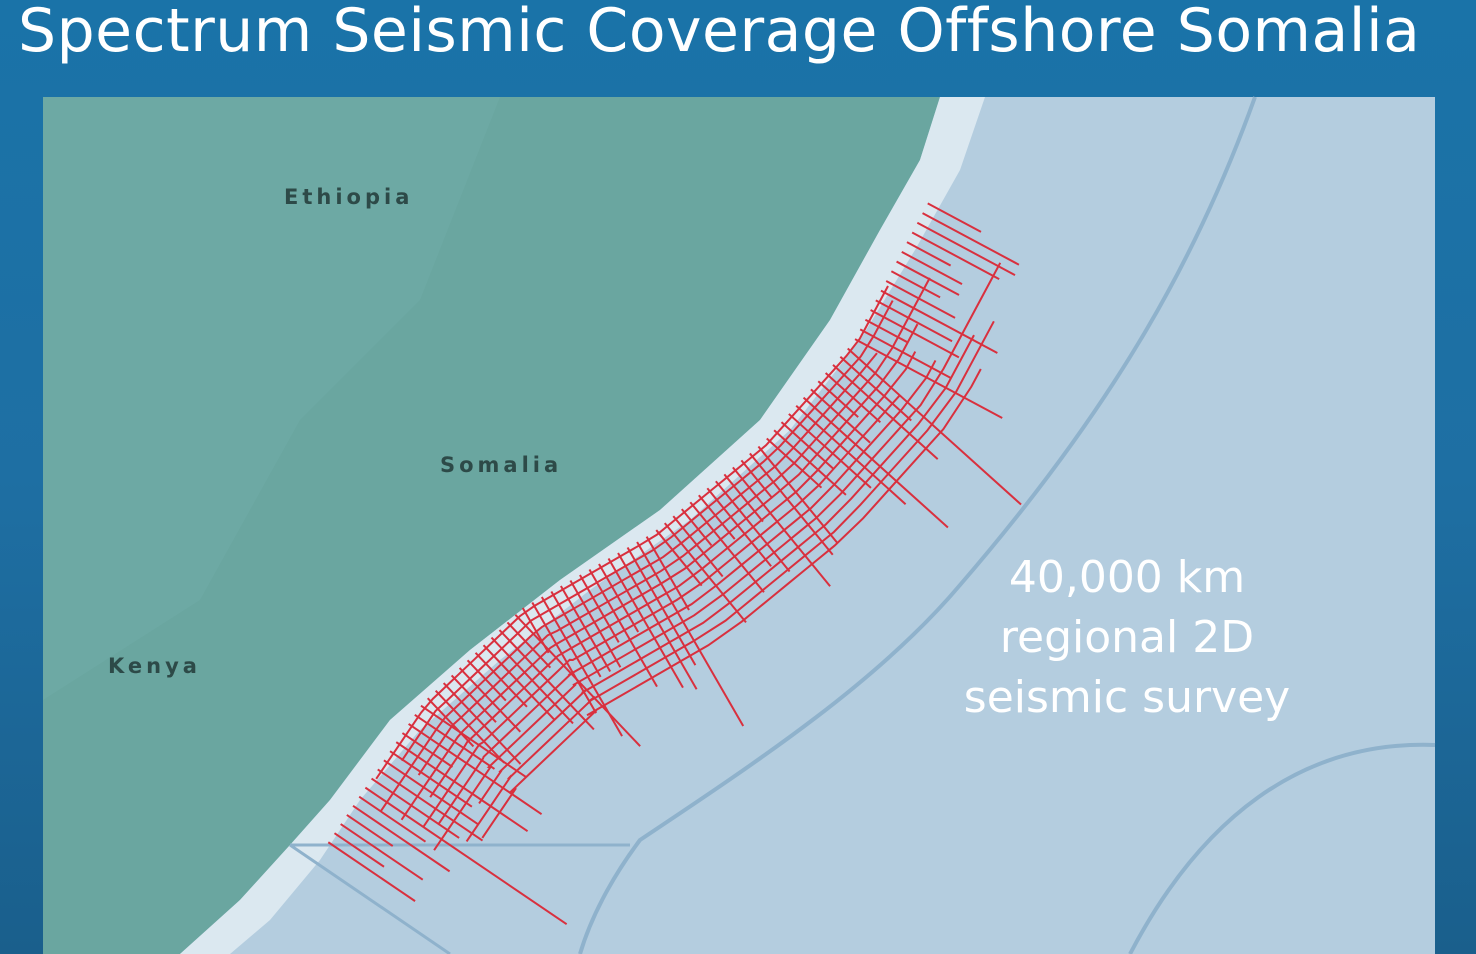 This screenshot has height=954, width=1476. What do you see at coordinates (501, 465) in the screenshot?
I see `country-label: Somalia` at bounding box center [501, 465].